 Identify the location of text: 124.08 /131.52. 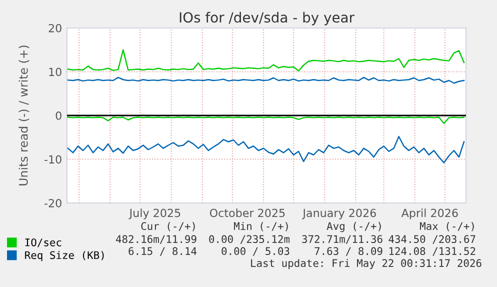
(432, 251).